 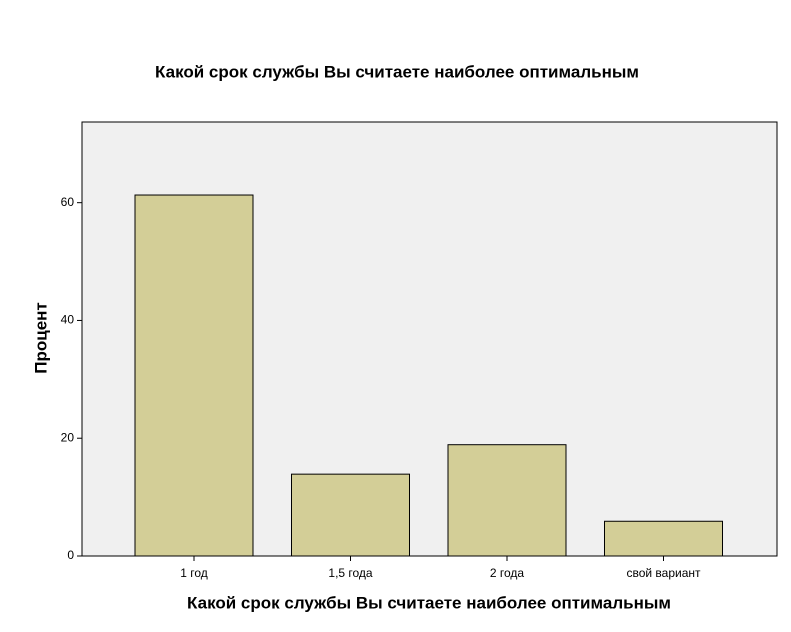 I want to click on y-axis-title: Процент, so click(x=40, y=338).